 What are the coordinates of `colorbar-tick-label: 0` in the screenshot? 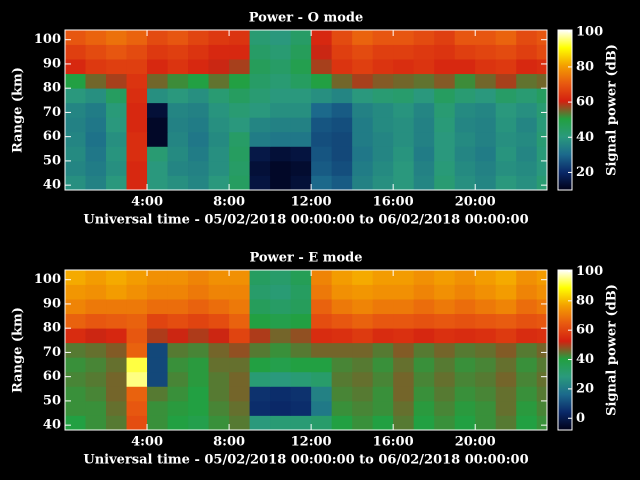 It's located at (580, 418).